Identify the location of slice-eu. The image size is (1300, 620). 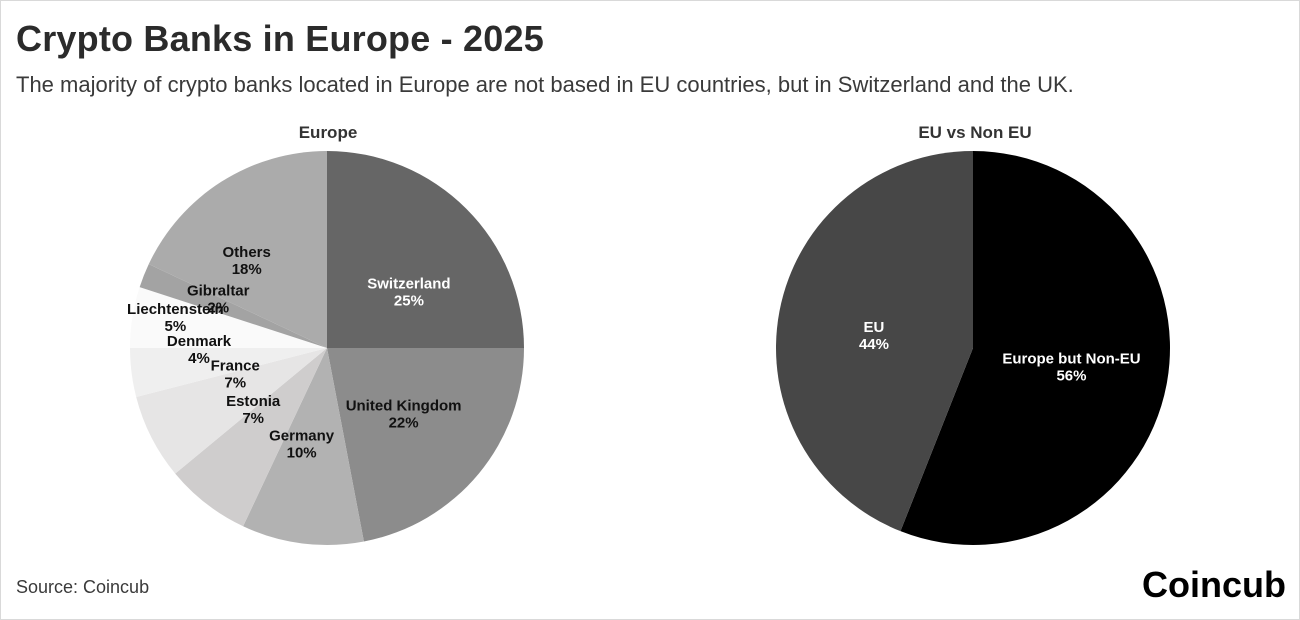
(874, 341).